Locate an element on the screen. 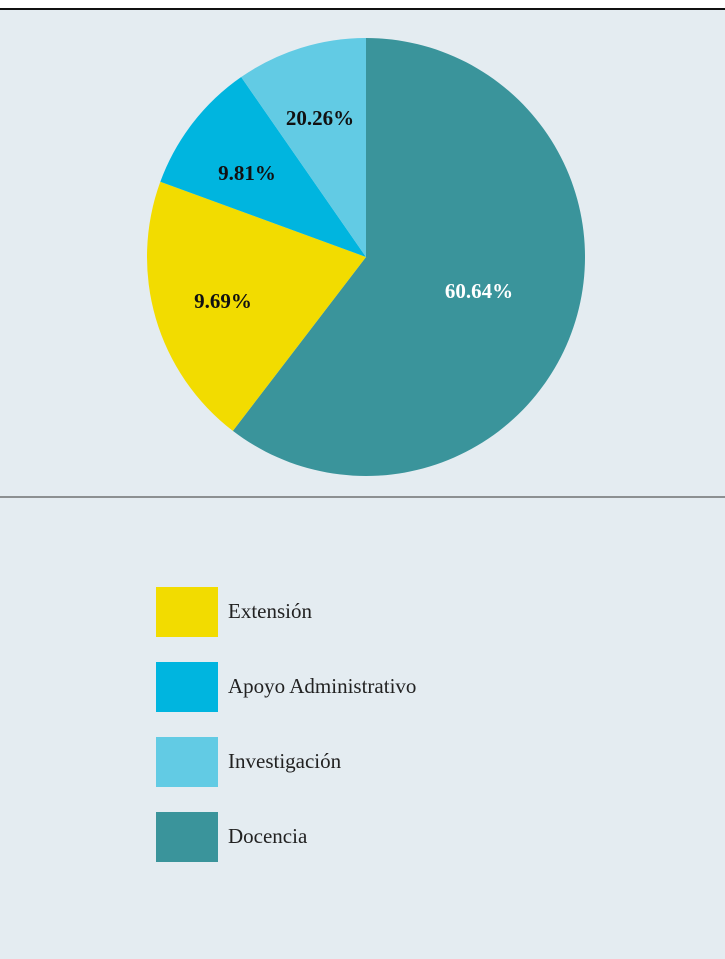 Image resolution: width=725 pixels, height=959 pixels. slice-label: 9.69% is located at coordinates (223, 301).